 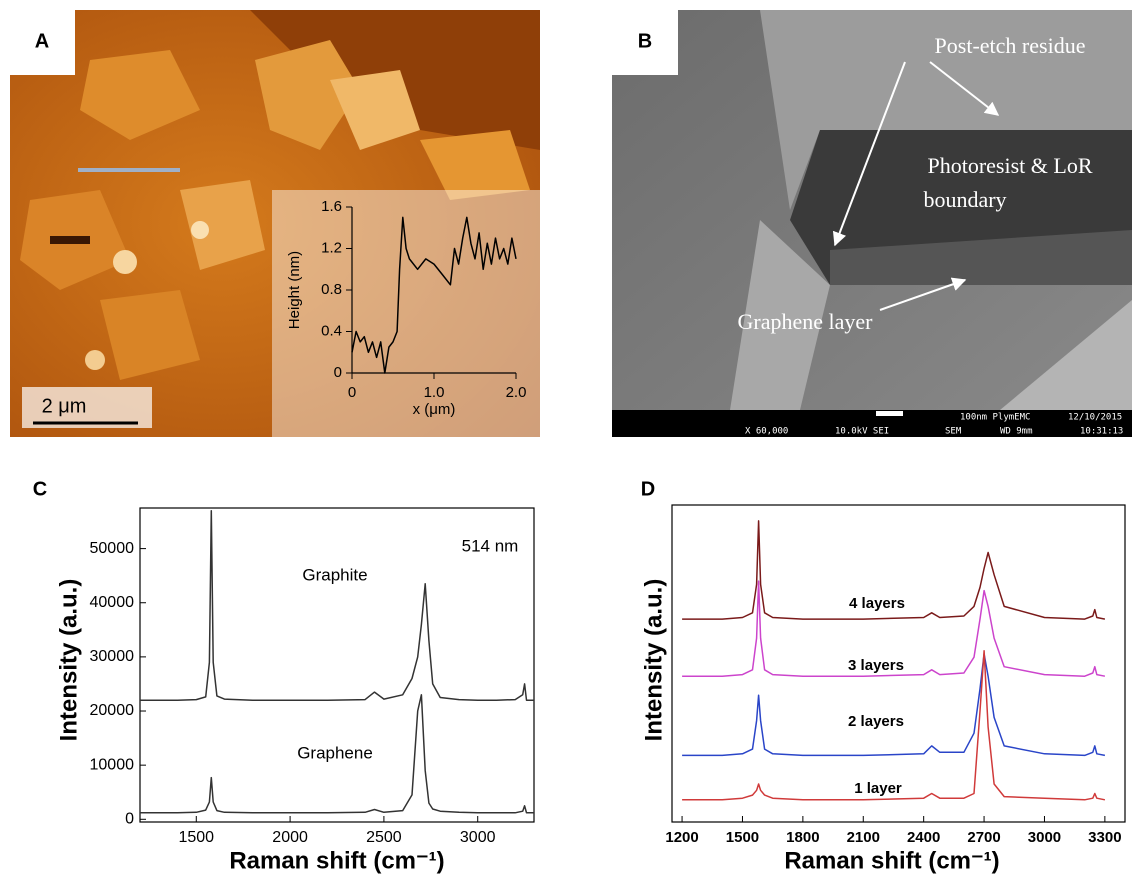 I want to click on annotation: Graphene layer, so click(x=806, y=321).